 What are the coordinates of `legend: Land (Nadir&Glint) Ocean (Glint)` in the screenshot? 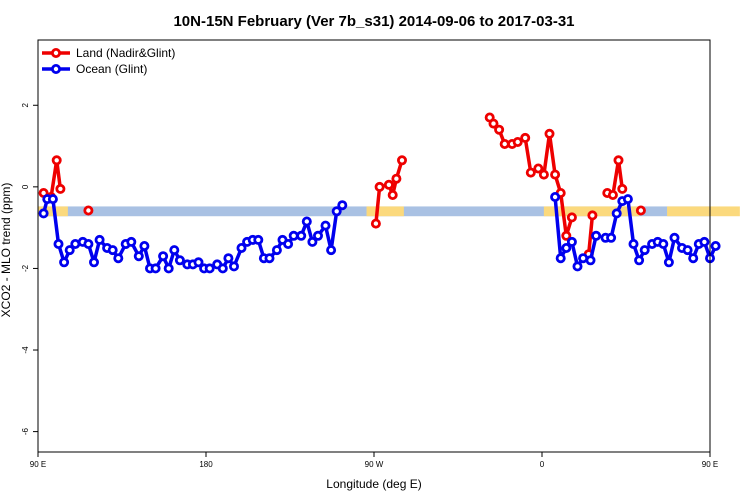 It's located at (108, 61).